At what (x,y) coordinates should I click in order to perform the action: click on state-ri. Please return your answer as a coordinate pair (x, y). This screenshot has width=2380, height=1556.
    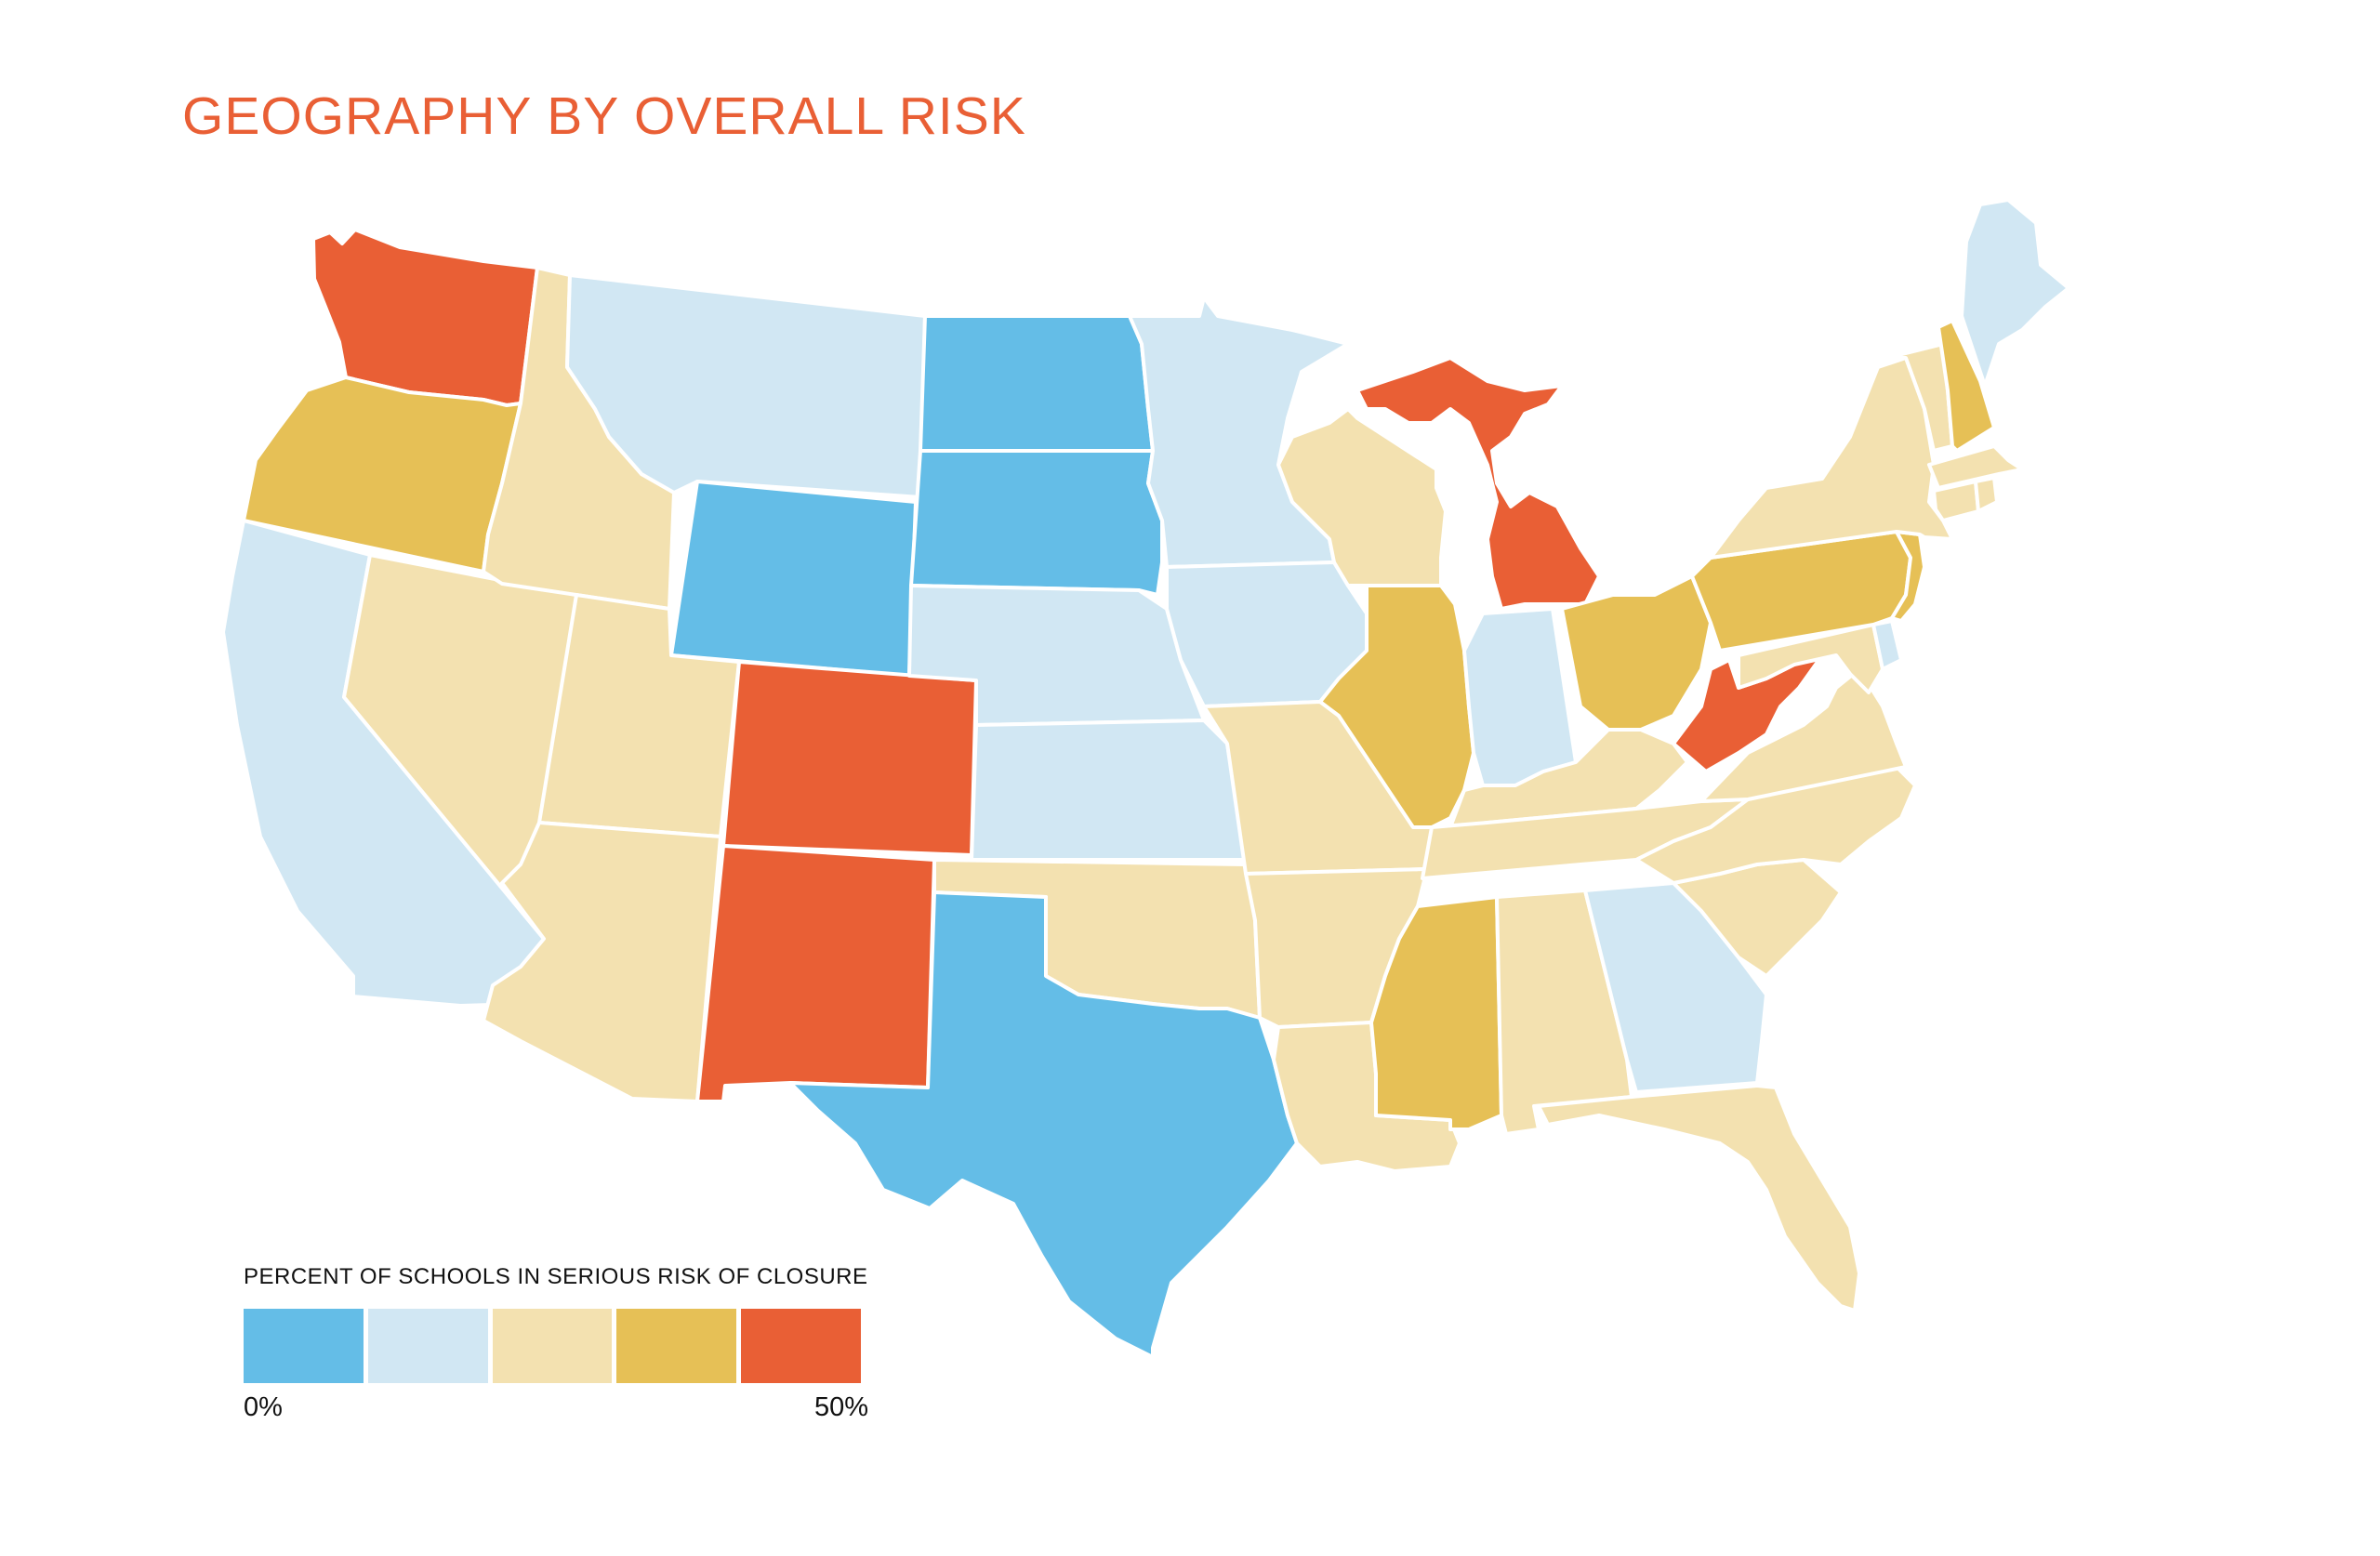
    Looking at the image, I should click on (1986, 494).